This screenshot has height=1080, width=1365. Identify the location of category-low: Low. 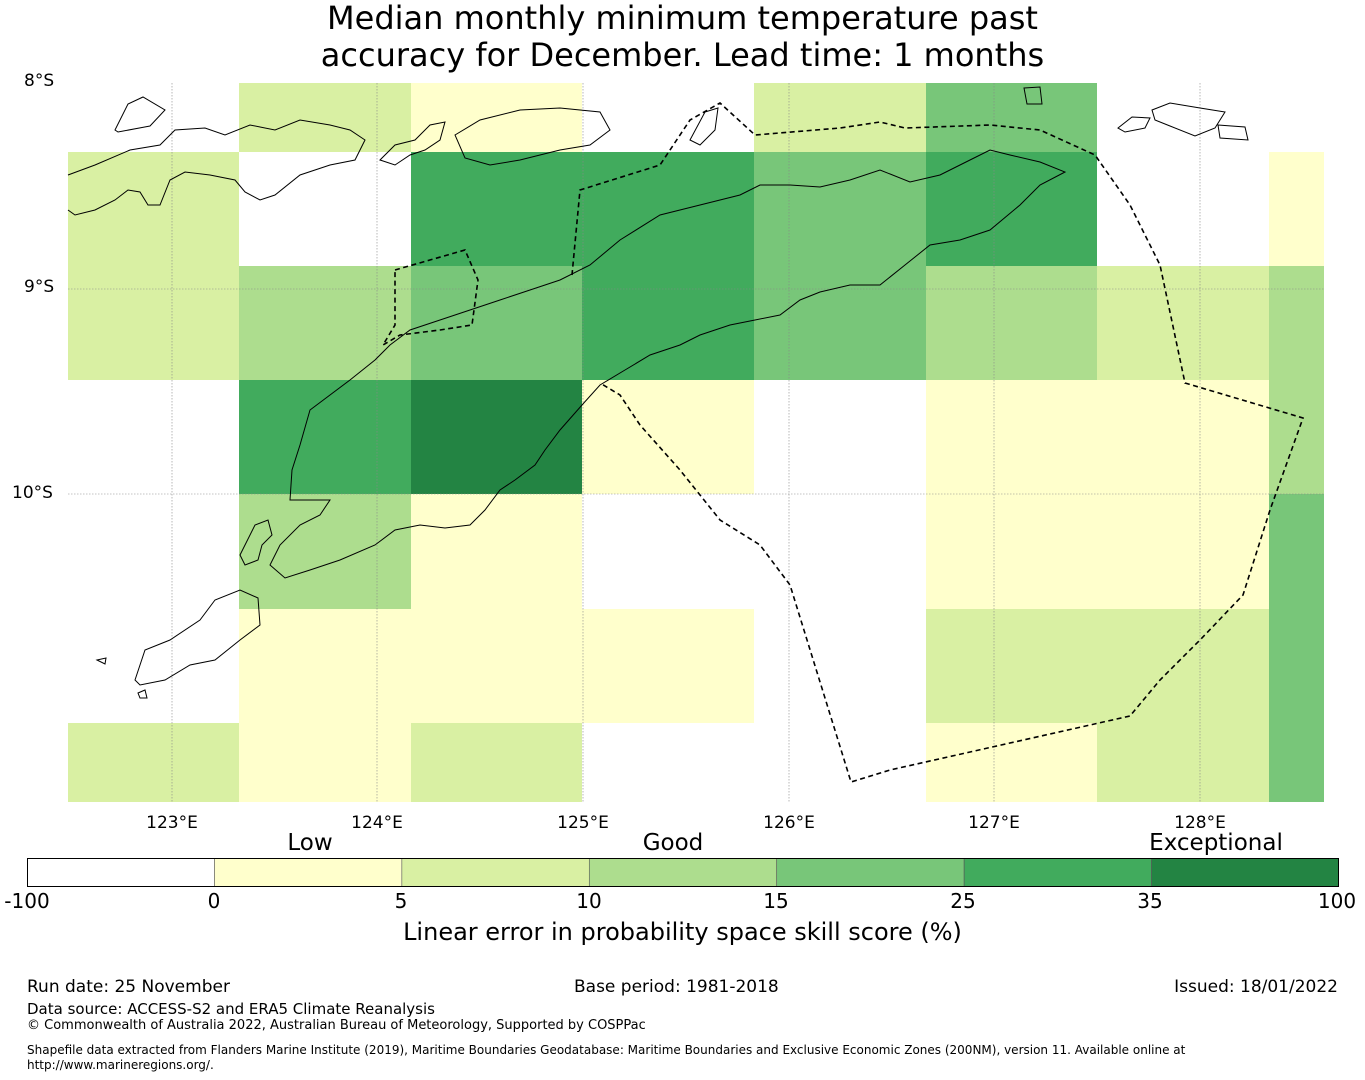
(310, 843).